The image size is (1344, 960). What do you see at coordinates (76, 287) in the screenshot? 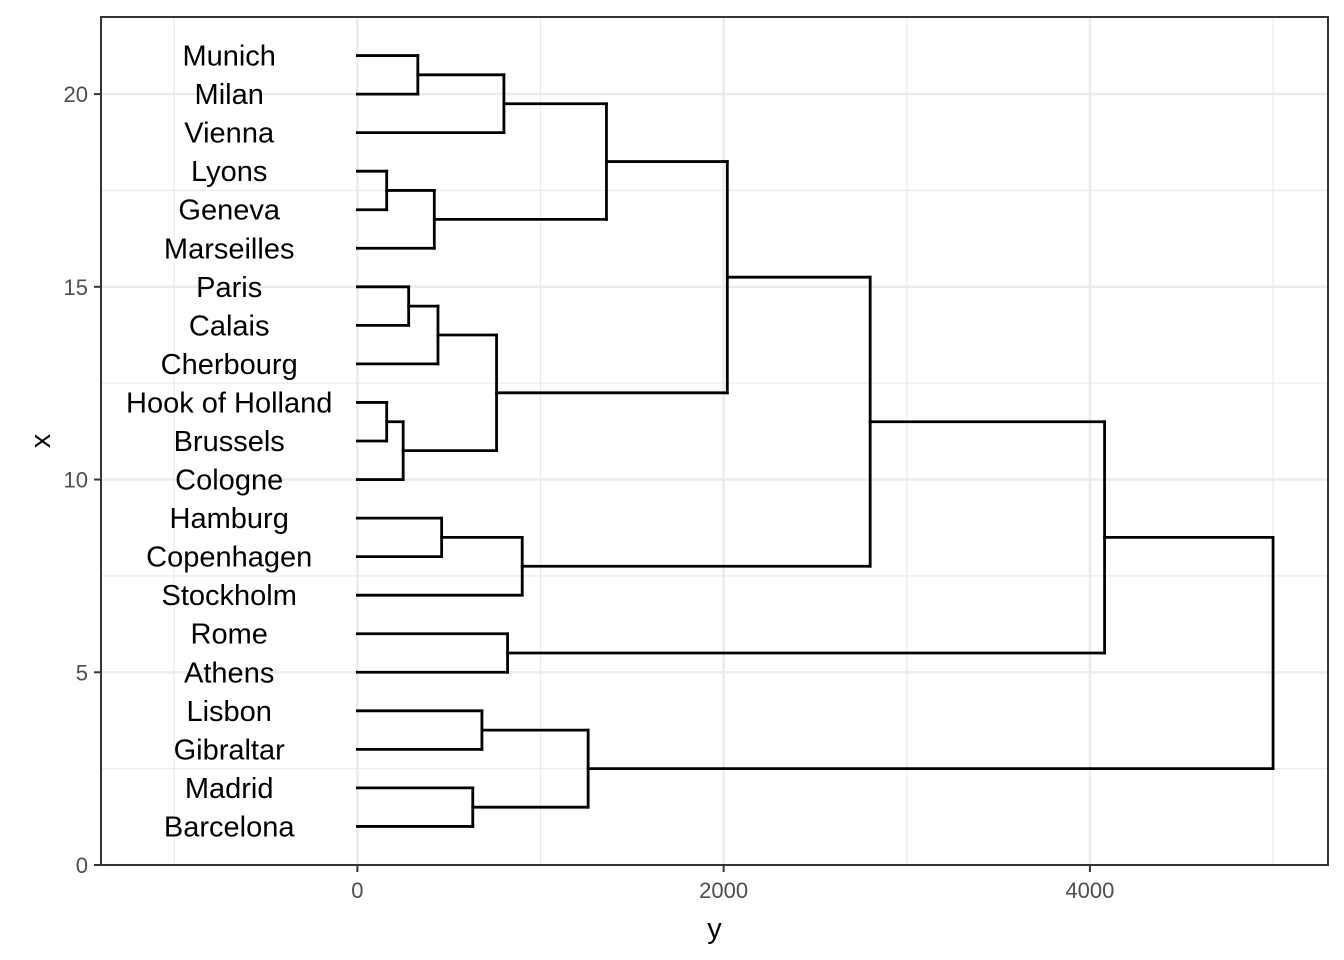
I see `y-tick-label: 15` at bounding box center [76, 287].